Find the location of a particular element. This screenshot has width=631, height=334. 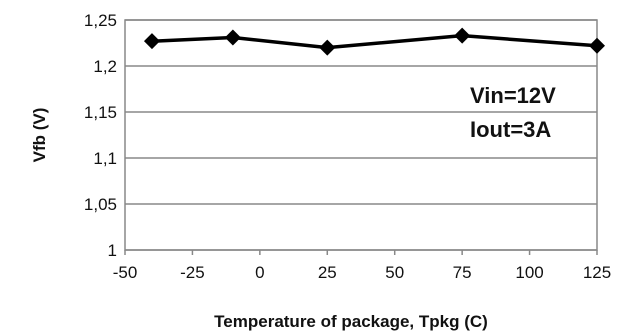

x-tick-marks is located at coordinates (361, 252).